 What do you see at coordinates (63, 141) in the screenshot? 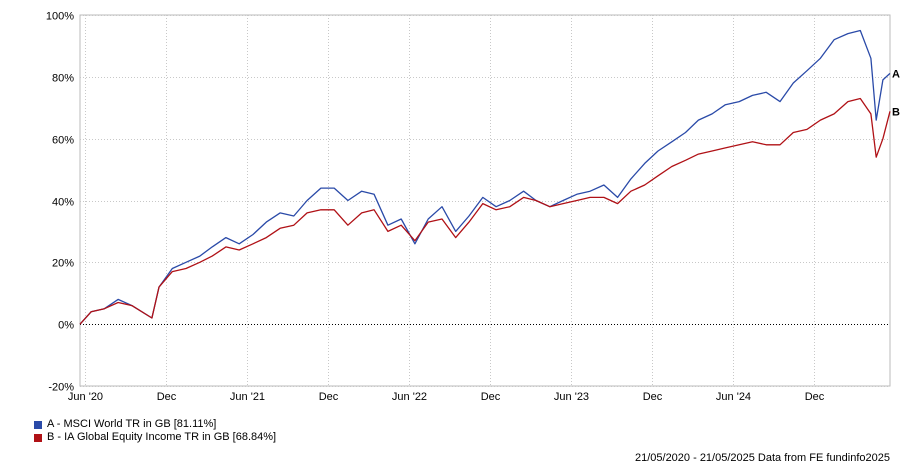
I see `y-tick-label: 60%` at bounding box center [63, 141].